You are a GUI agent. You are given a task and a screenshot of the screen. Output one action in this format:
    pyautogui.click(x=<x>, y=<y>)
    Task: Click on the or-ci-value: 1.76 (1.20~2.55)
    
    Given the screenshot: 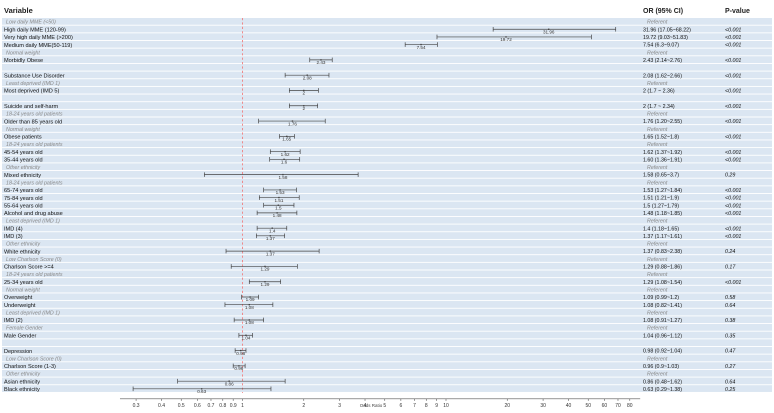 What is the action you would take?
    pyautogui.click(x=662, y=122)
    